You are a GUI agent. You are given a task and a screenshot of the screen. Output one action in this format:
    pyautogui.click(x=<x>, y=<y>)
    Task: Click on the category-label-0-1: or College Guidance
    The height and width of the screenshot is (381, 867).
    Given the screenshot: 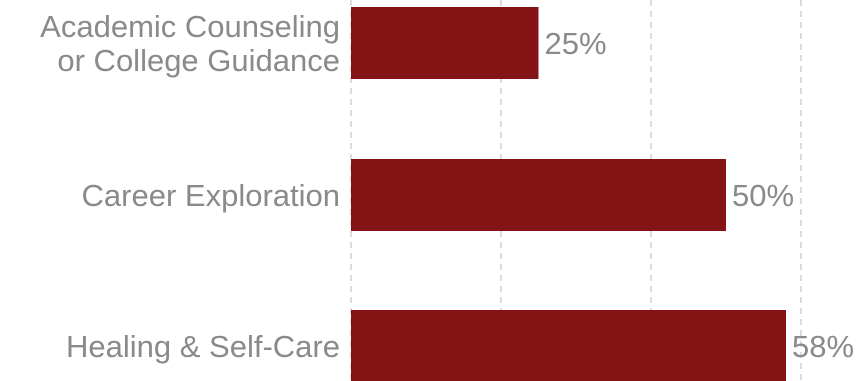 What is the action you would take?
    pyautogui.click(x=198, y=60)
    